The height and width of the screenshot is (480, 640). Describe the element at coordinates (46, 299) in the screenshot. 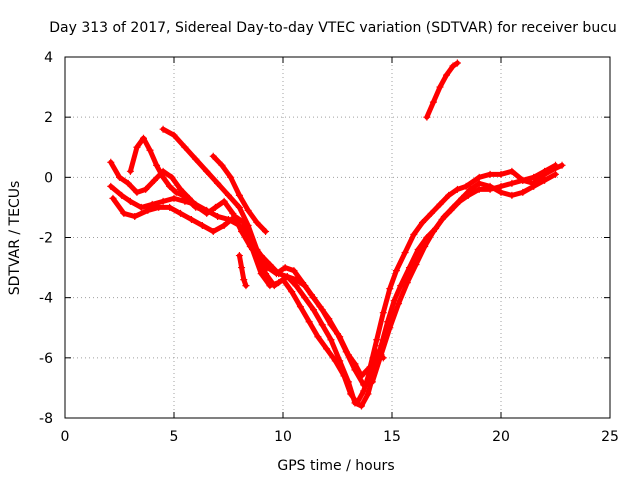

I see `y-tick-label: -4` at that location.